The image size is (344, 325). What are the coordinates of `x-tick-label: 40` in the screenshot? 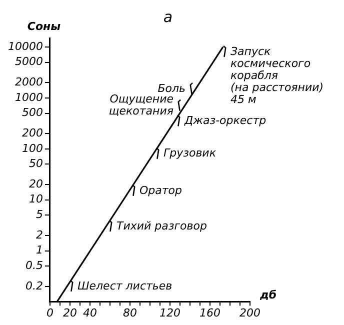 It's located at (89, 313).